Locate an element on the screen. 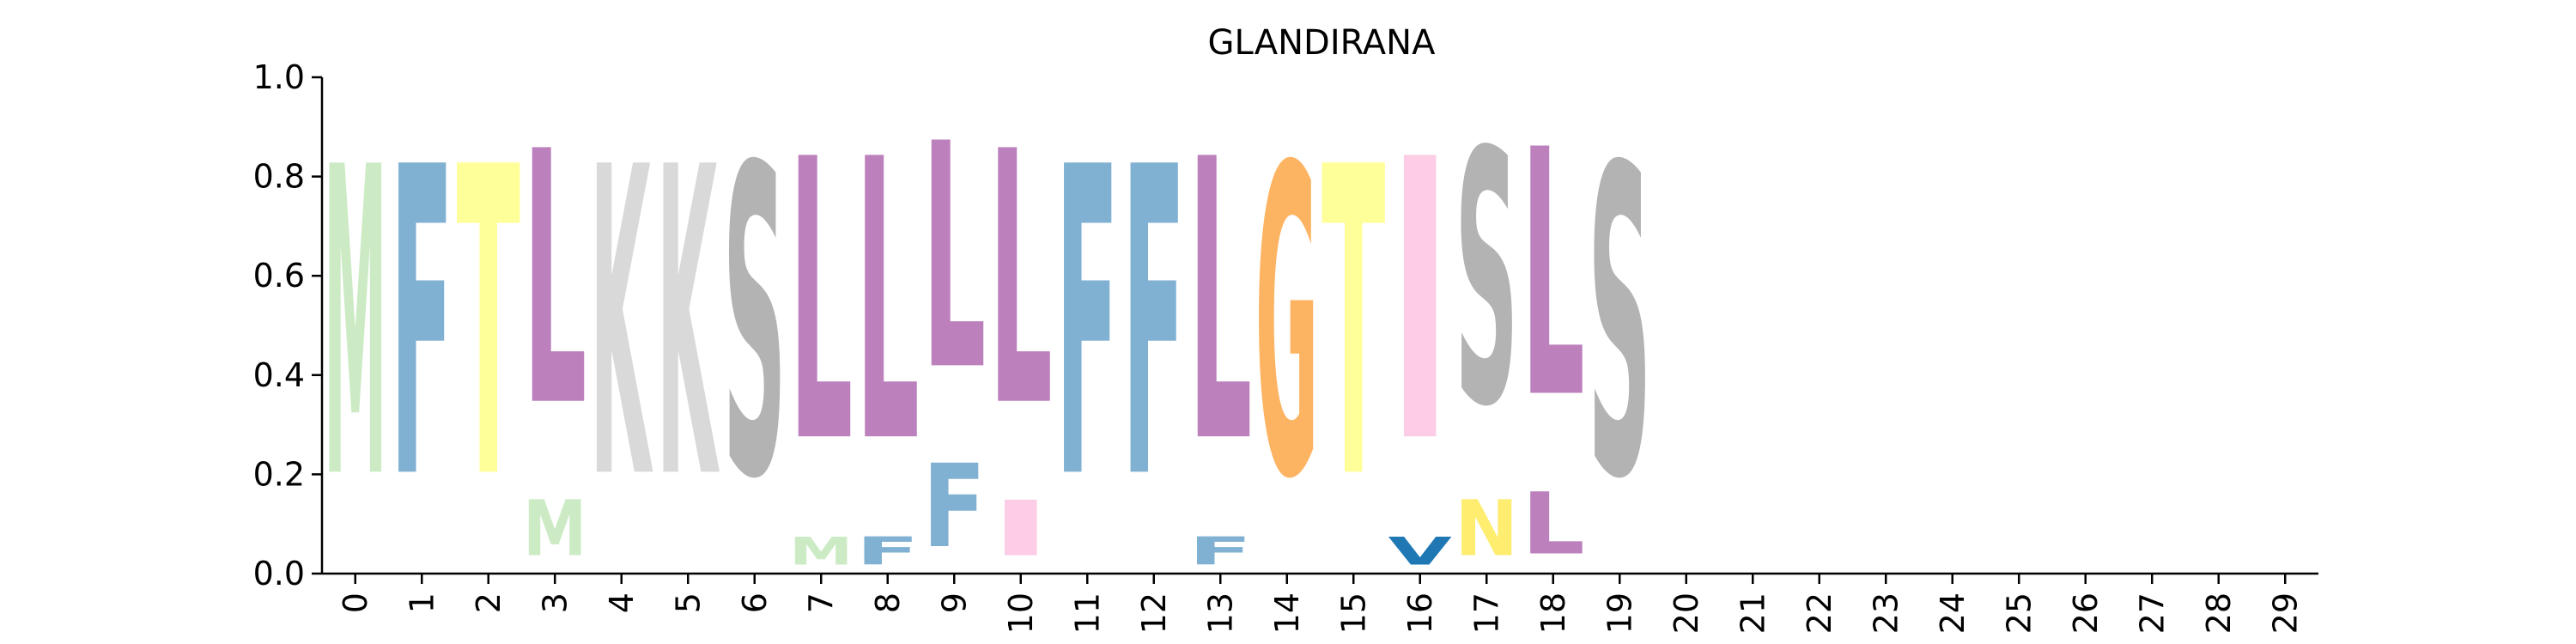 The width and height of the screenshot is (2576, 644). x-tick-label: 12 is located at coordinates (1154, 613).